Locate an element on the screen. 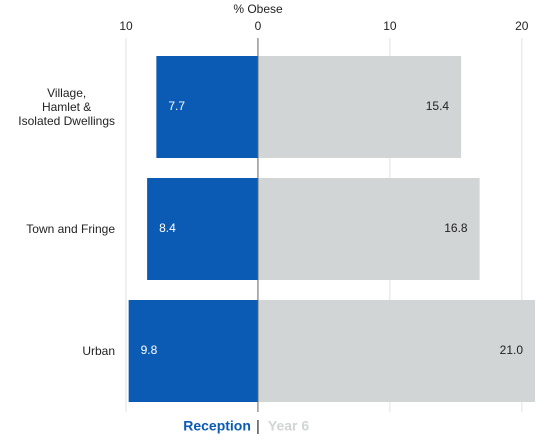  category-label: Village, Hamlet & Isolated Dwellings is located at coordinates (66, 107).